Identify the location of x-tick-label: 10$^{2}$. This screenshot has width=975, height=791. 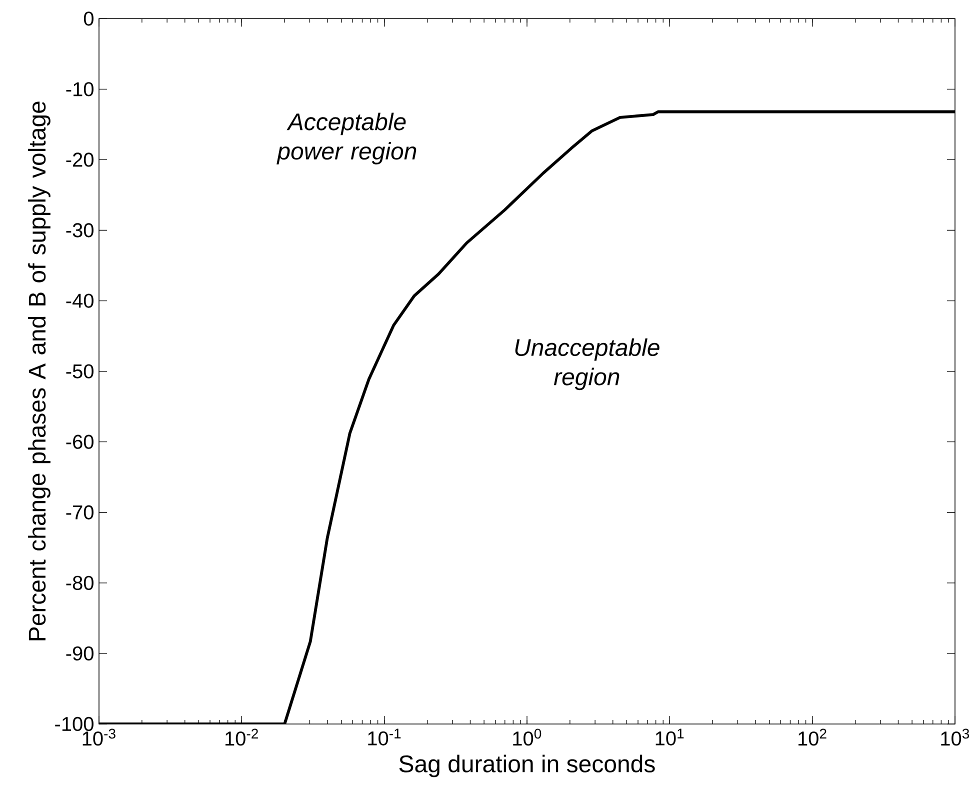
(812, 737).